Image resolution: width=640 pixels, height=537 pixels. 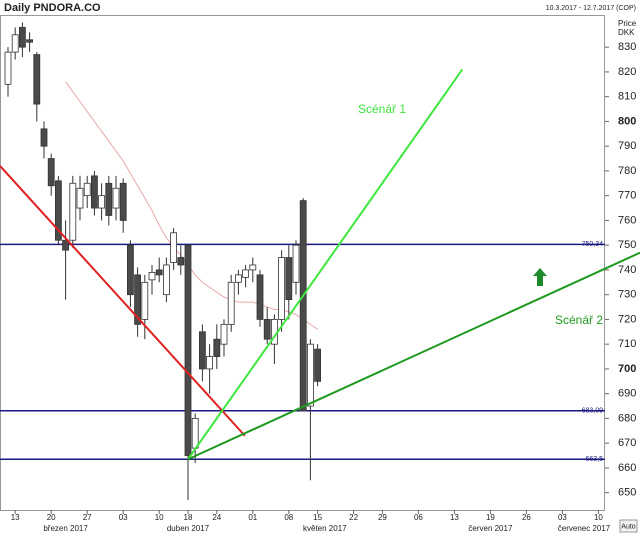 What do you see at coordinates (591, 8) in the screenshot?
I see `date-range: 10.3.2017 - 12.7.2017 (COP)` at bounding box center [591, 8].